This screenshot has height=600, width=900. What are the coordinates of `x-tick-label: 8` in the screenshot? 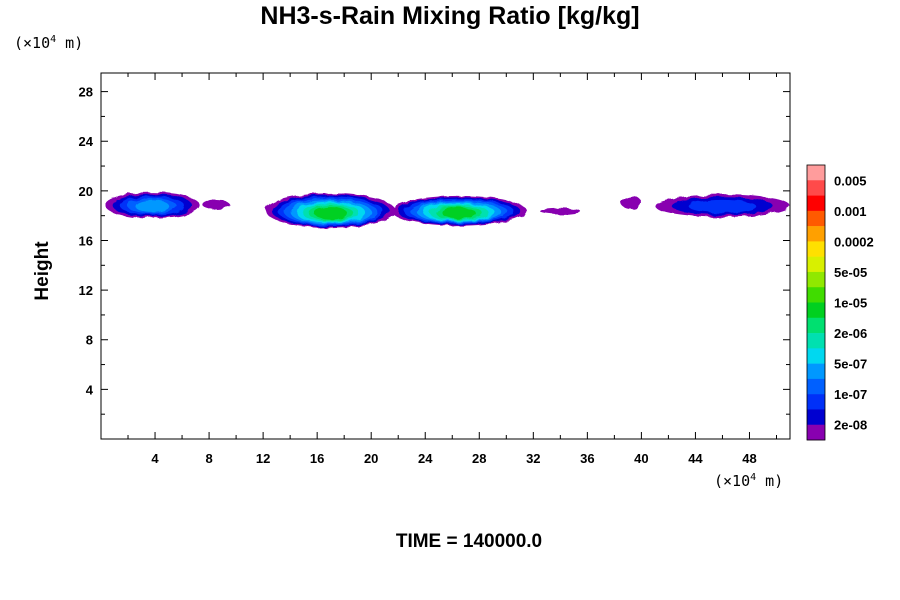 It's located at (208, 458).